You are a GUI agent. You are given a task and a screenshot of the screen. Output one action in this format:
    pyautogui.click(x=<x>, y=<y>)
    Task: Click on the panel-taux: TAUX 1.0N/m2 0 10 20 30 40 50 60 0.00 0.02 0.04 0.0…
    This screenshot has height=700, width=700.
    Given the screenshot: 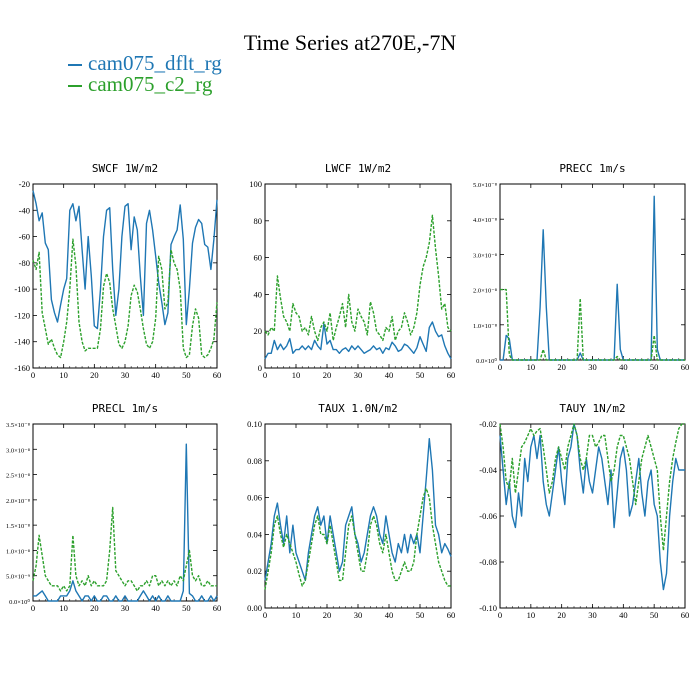 What is the action you would take?
    pyautogui.click(x=351, y=511)
    